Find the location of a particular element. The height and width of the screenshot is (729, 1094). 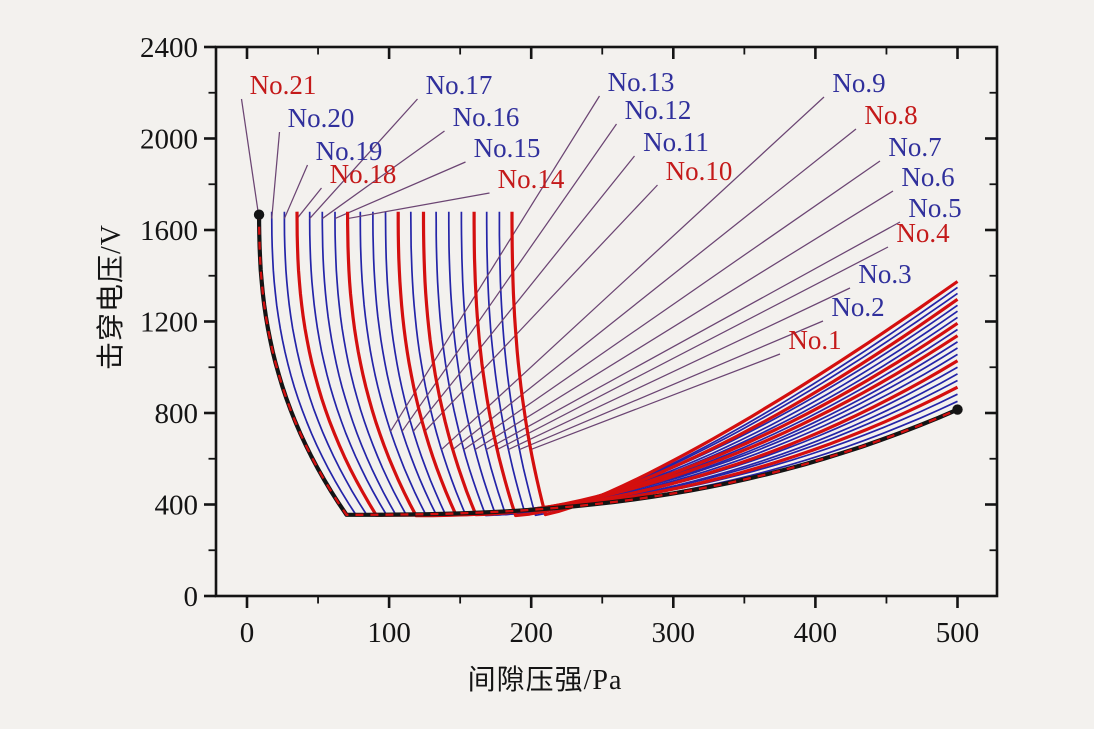

curve-label-no-21: No.21 is located at coordinates (283, 85).